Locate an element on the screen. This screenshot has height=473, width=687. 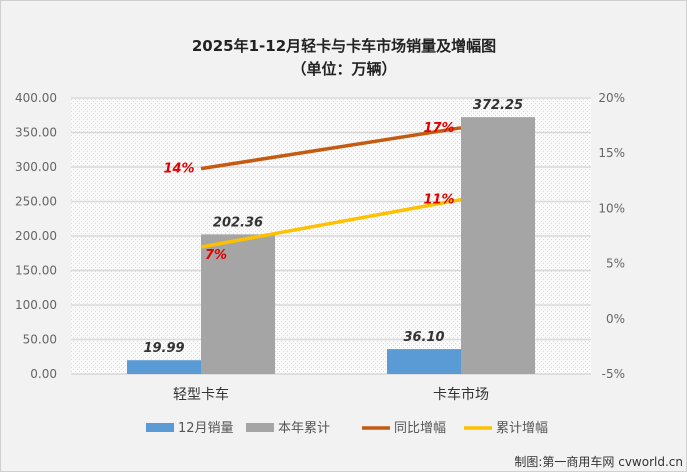
credit: 制图:第一商用车网 cvworld.cn is located at coordinates (598, 461).